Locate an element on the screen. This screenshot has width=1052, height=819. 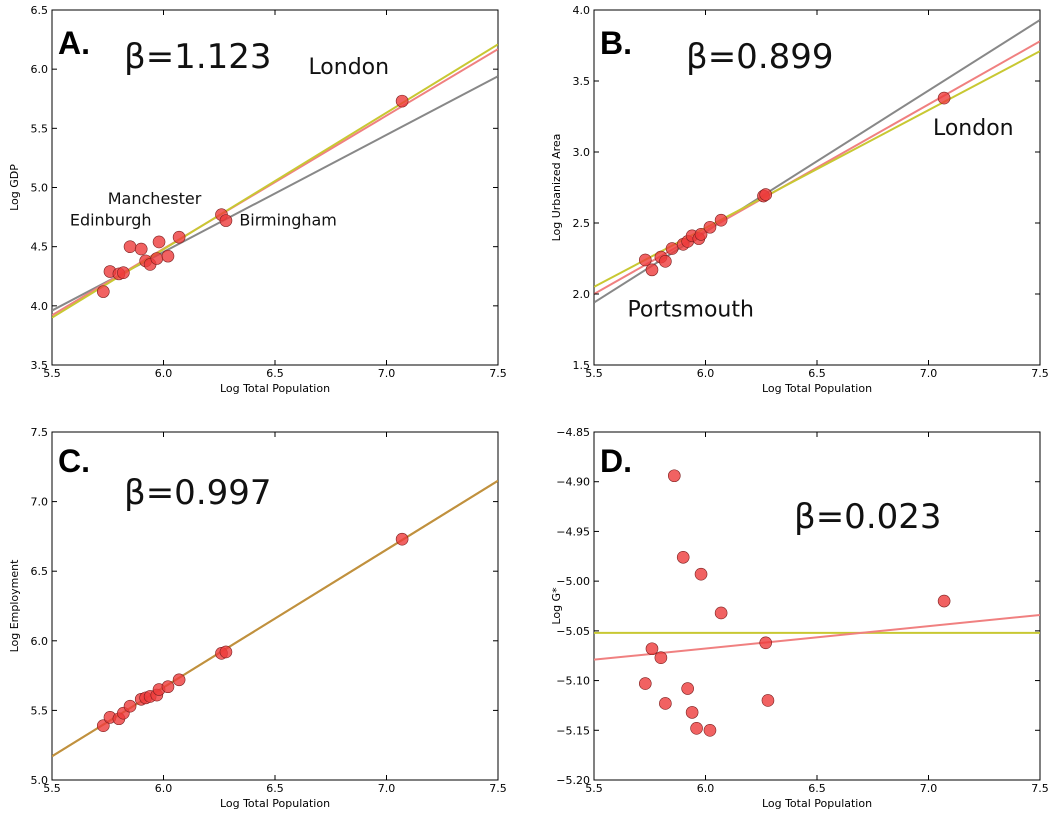
y-tick-label: 2.0 is located at coordinates (582, 294).